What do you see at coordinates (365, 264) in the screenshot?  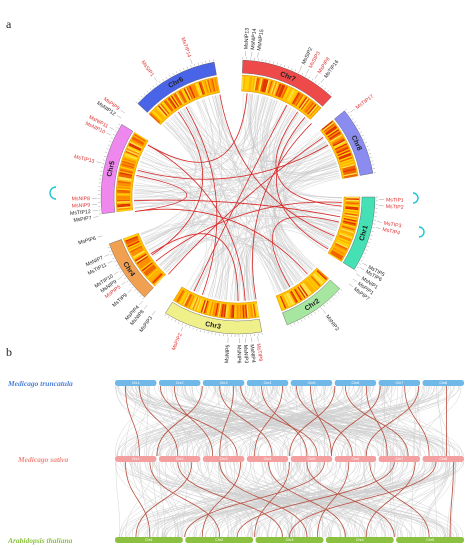 I see `gene-tick` at bounding box center [365, 264].